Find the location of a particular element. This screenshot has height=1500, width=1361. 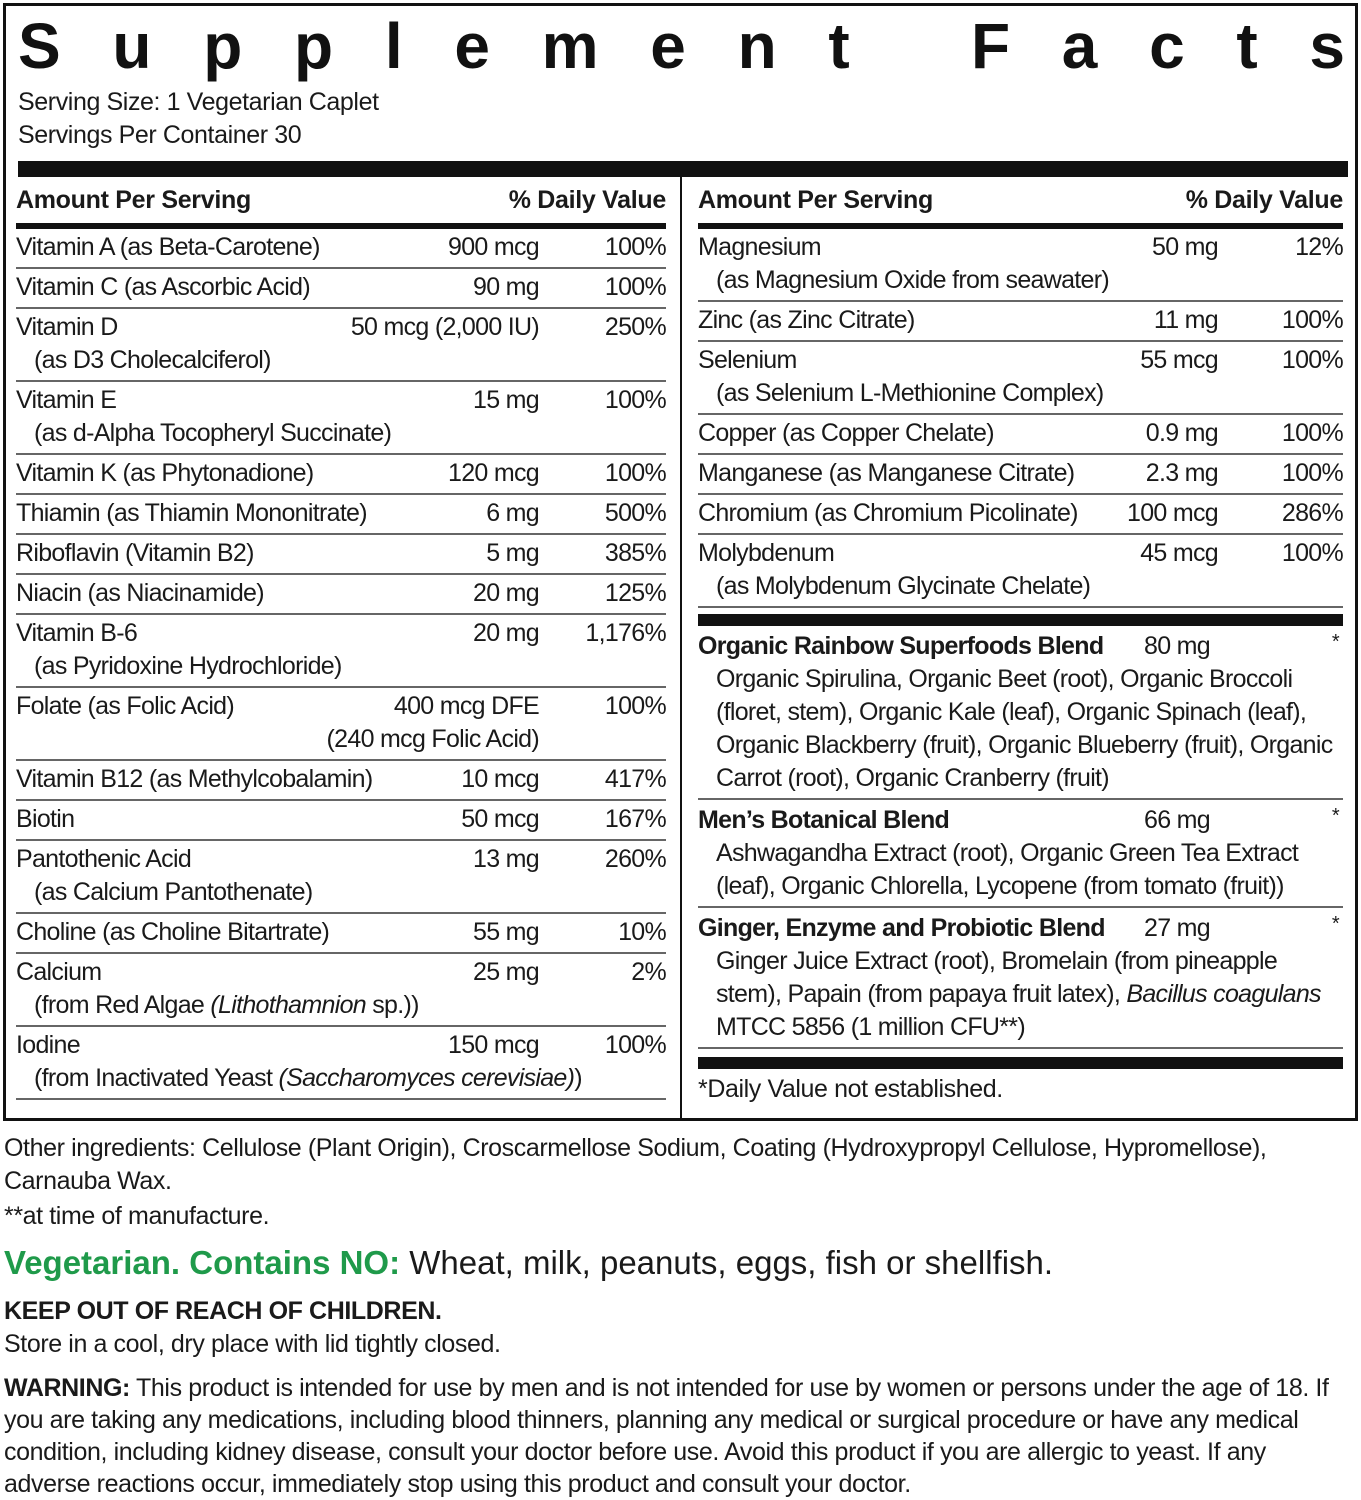

text-part: (as Pyridoxine Hydrochloride) is located at coordinates (188, 666).